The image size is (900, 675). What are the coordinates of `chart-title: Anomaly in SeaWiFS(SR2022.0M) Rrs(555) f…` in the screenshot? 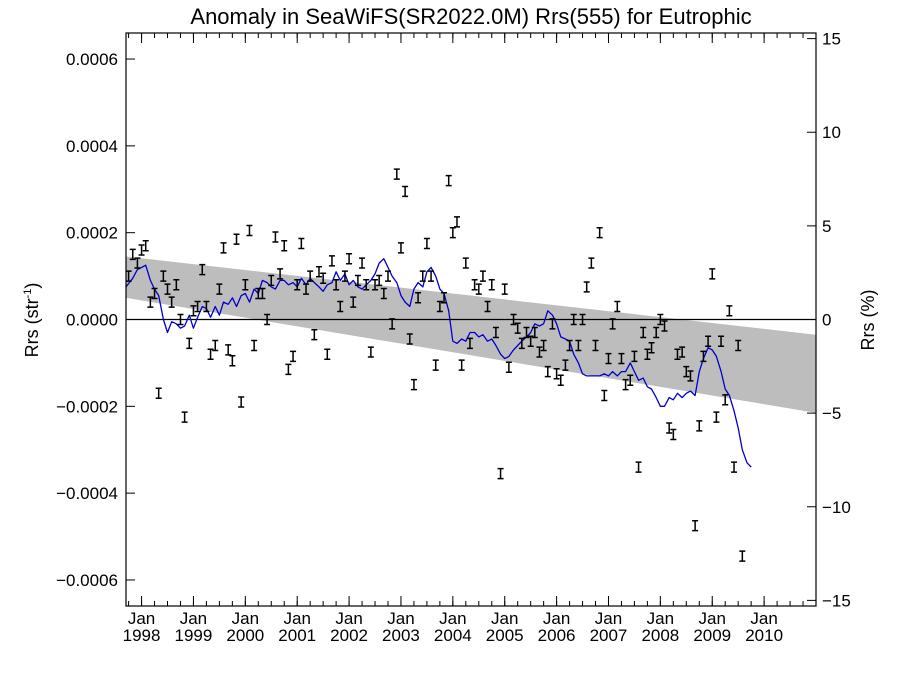 It's located at (470, 16).